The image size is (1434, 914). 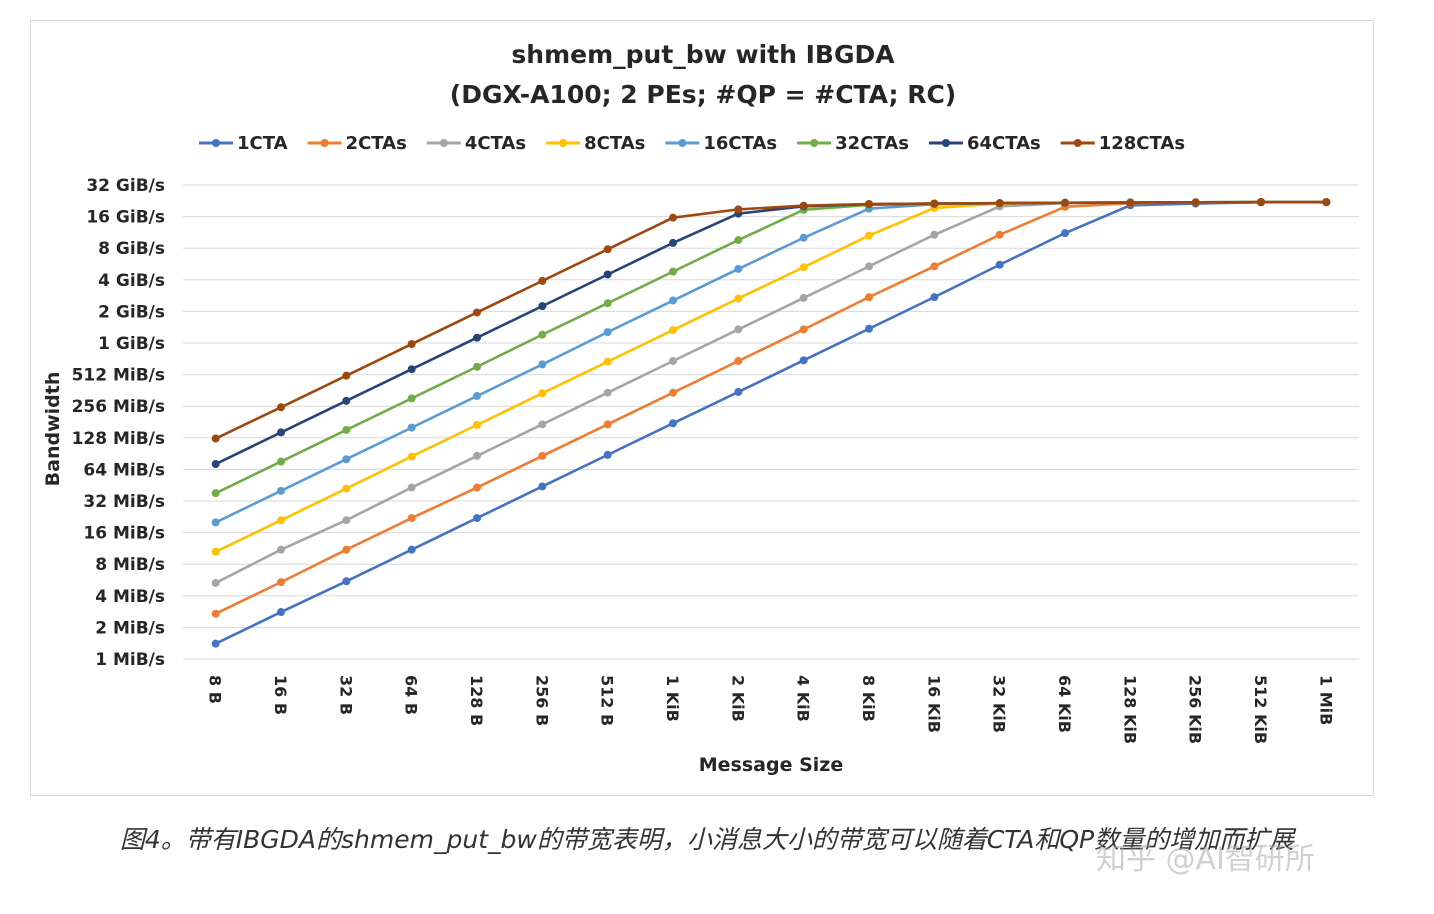 What do you see at coordinates (376, 143) in the screenshot?
I see `legend-label: 2CTAs` at bounding box center [376, 143].